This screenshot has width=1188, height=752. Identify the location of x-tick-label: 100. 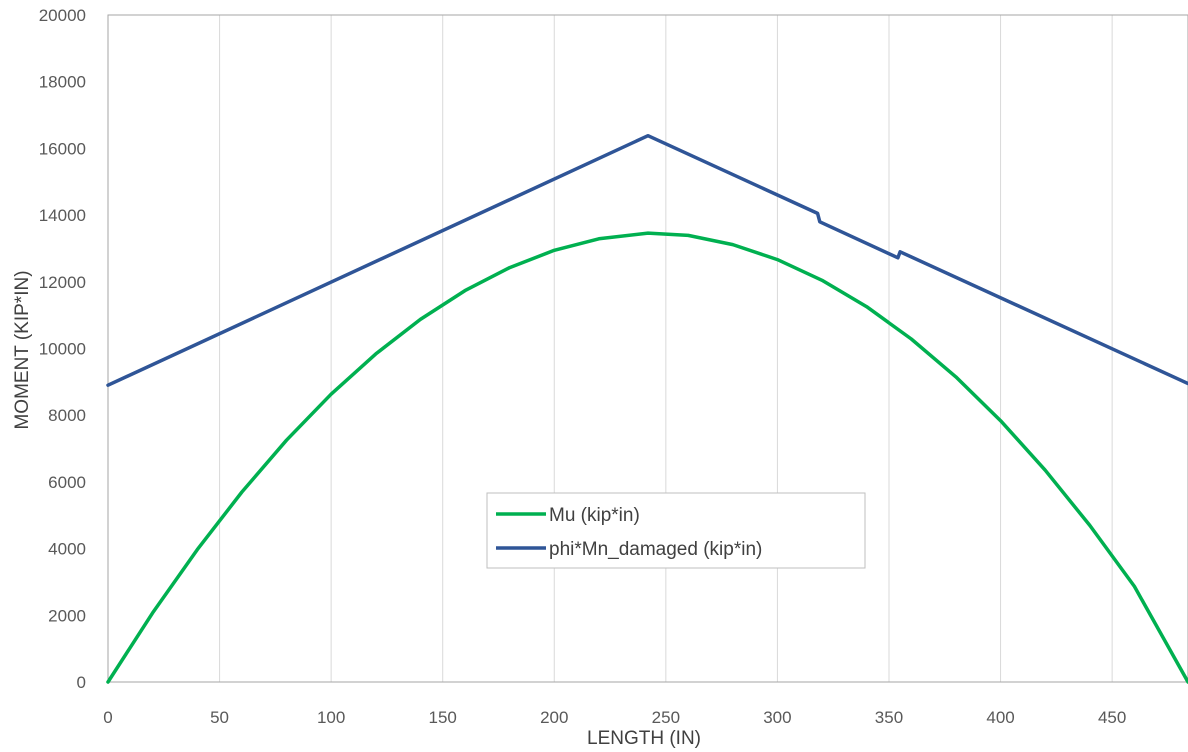
(331, 717).